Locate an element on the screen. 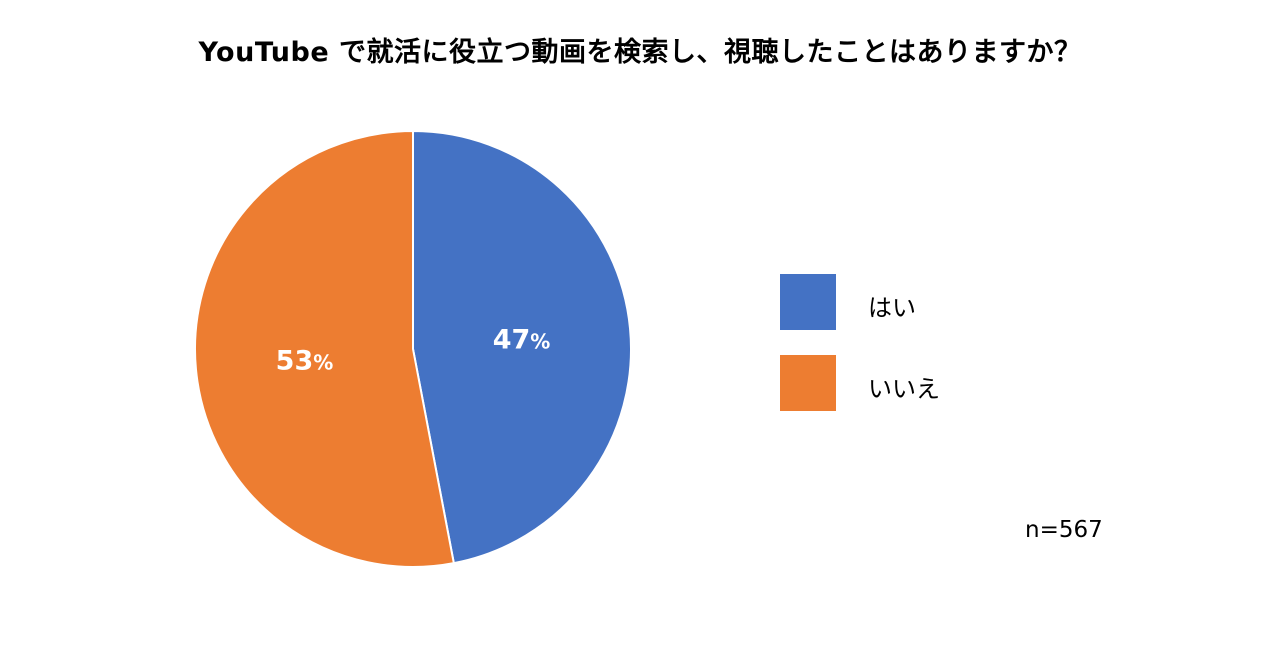 The image size is (1280, 670). data-label-no: 53% is located at coordinates (305, 360).